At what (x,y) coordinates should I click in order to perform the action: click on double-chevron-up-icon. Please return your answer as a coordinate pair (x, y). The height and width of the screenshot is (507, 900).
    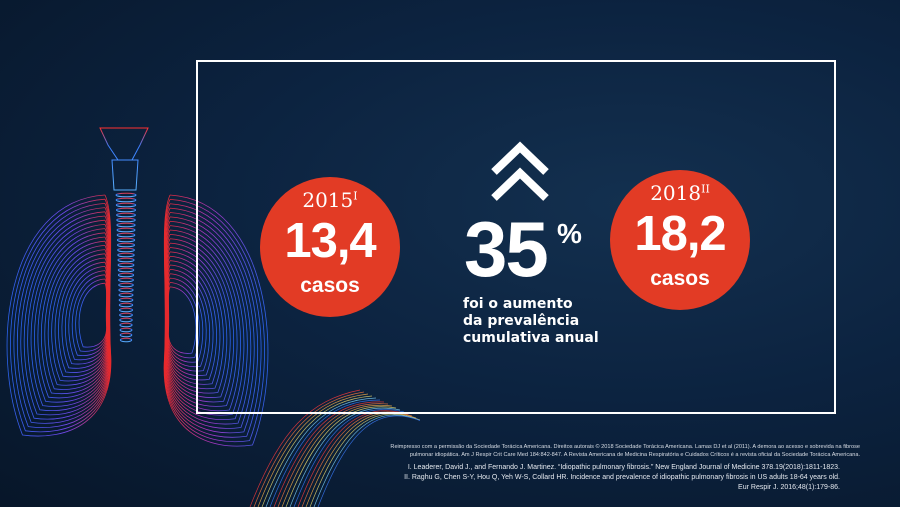
    Looking at the image, I should click on (520, 171).